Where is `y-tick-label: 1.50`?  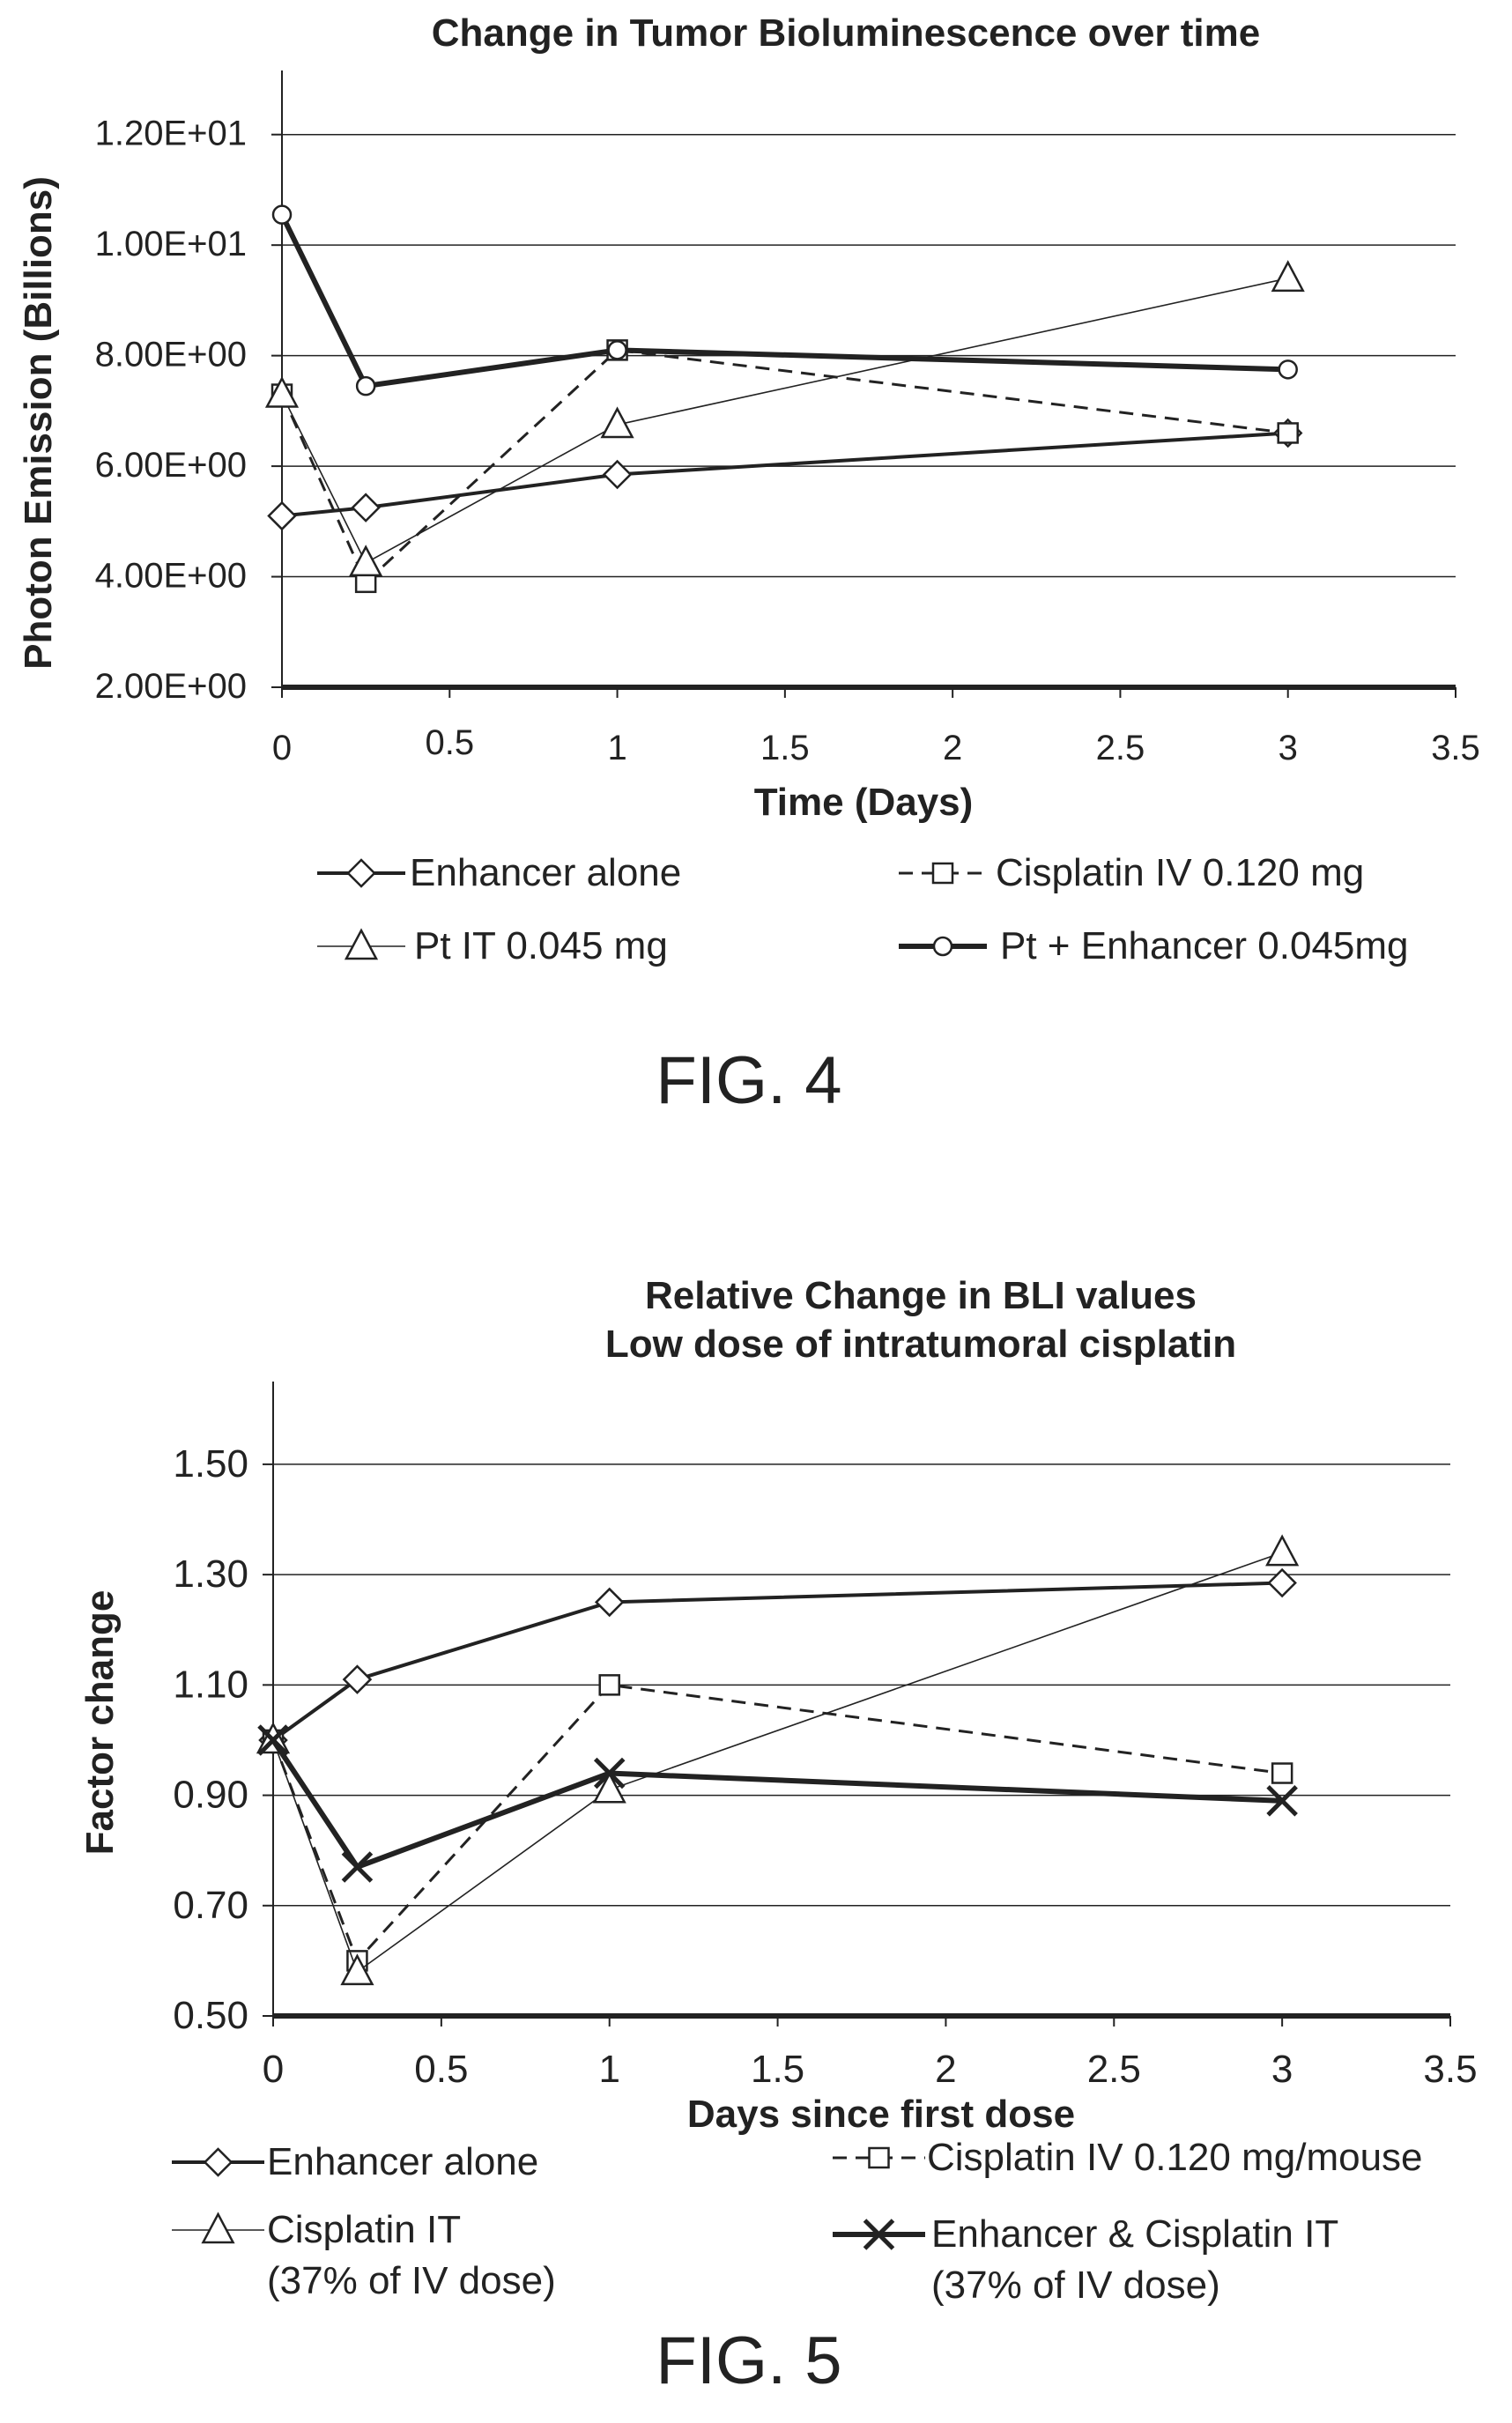
y-tick-label: 1.50 is located at coordinates (210, 1464).